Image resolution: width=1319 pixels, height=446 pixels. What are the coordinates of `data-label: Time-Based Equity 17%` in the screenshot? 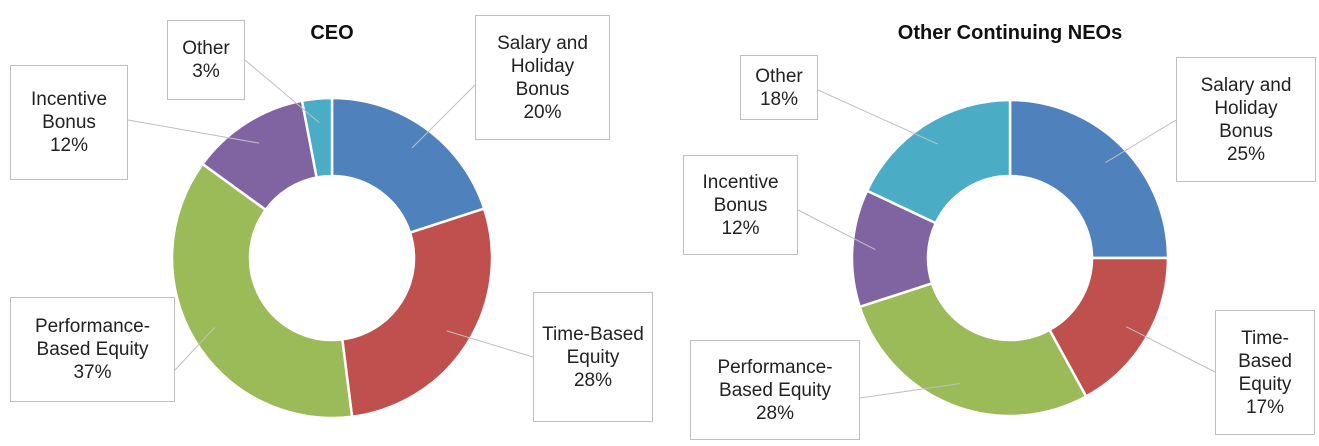 It's located at (1265, 372).